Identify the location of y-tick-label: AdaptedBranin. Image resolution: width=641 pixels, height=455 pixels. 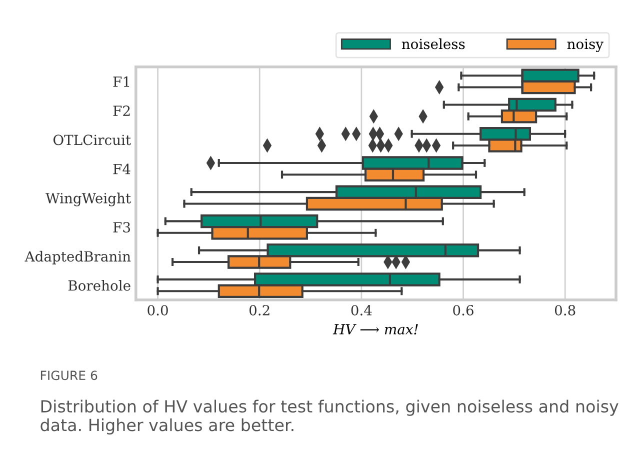
(77, 257).